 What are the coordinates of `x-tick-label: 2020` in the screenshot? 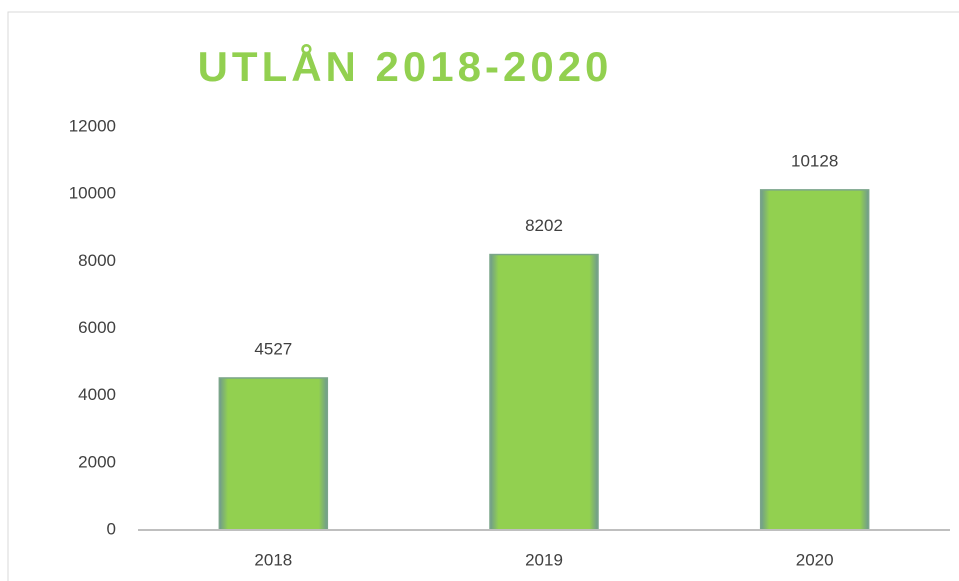 It's located at (815, 559).